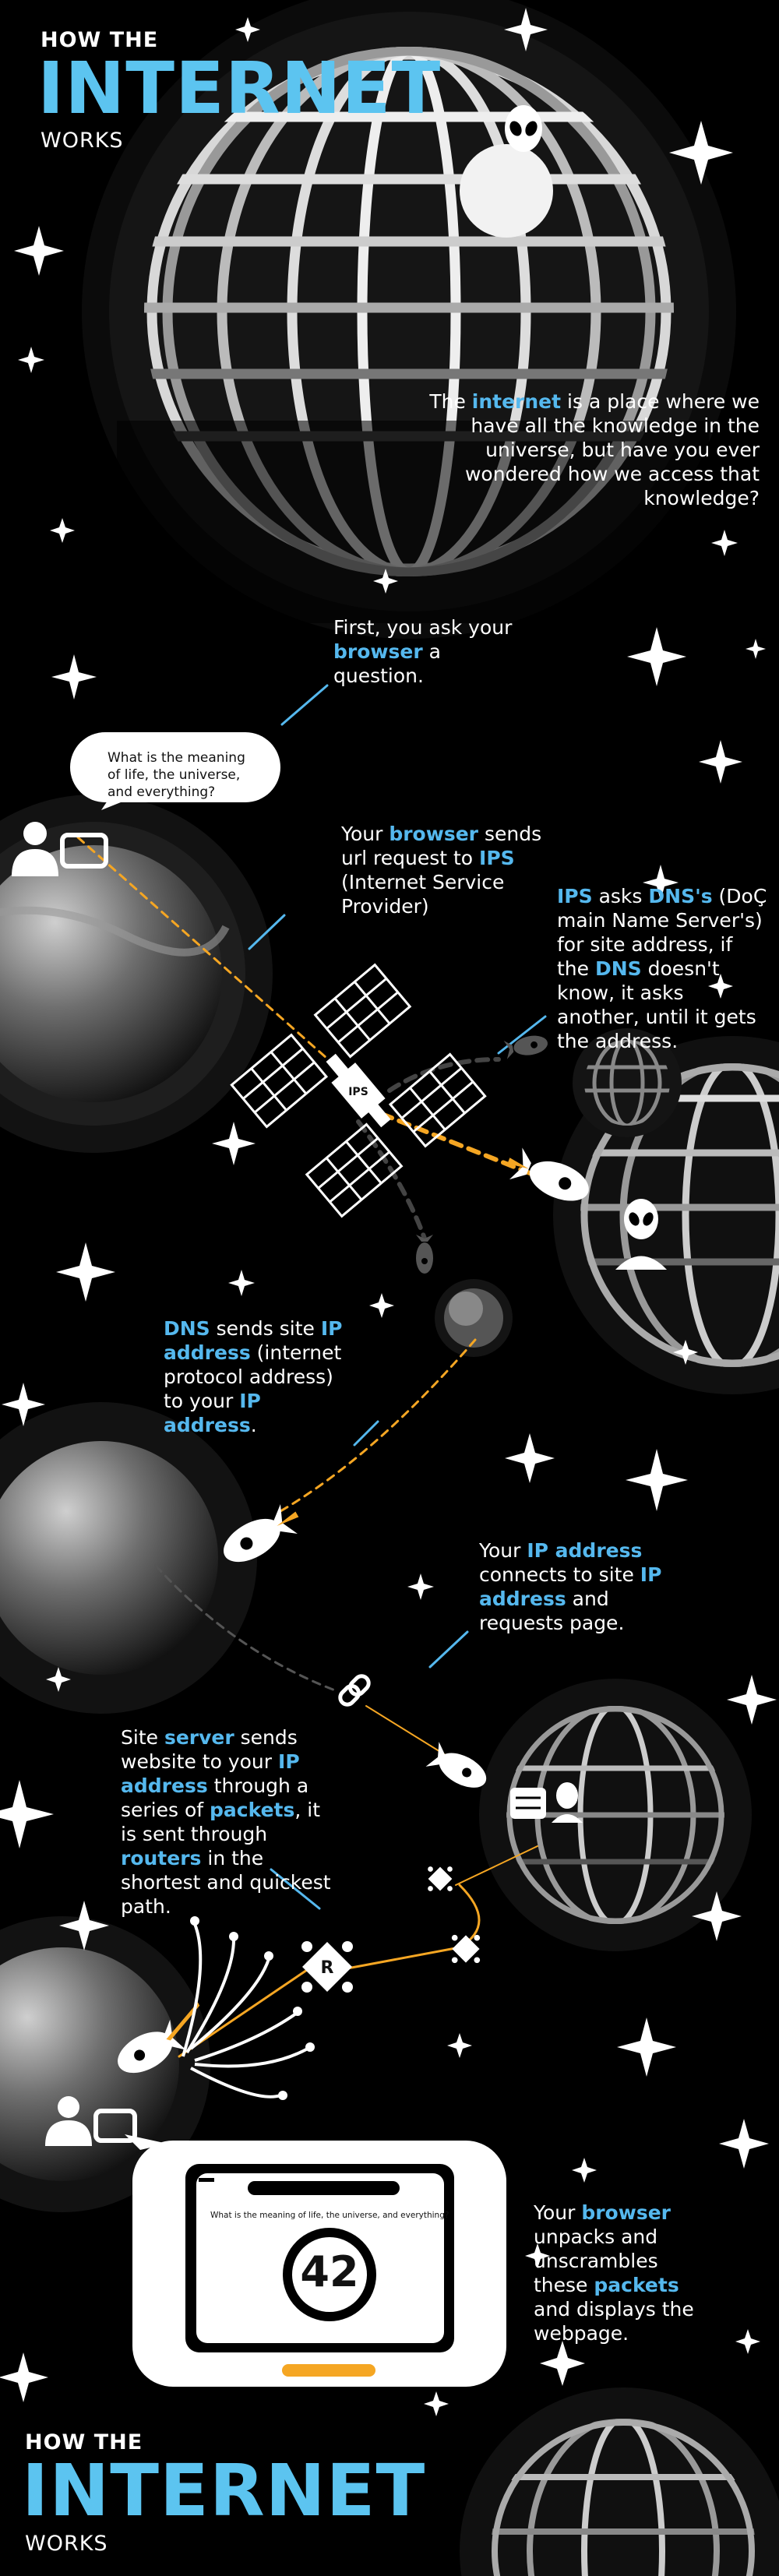 This screenshot has height=2576, width=779. Describe the element at coordinates (84, 2442) in the screenshot. I see `footer-how-the: HOW THE` at that location.